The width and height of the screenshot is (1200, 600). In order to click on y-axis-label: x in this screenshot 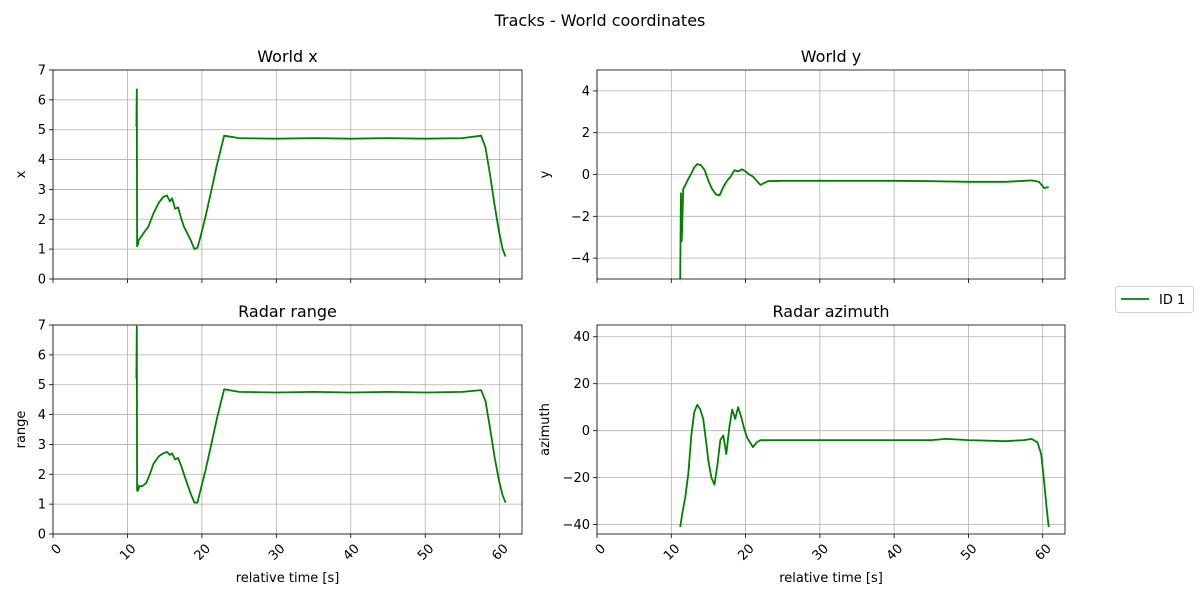, I will do `click(21, 174)`.